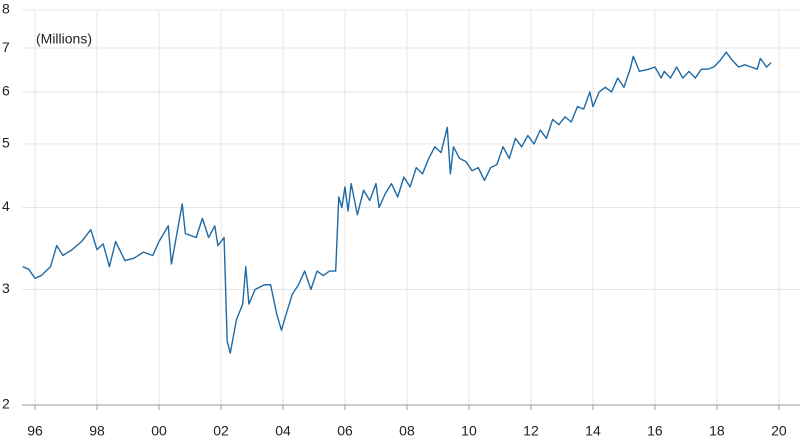 The width and height of the screenshot is (800, 444). What do you see at coordinates (6, 206) in the screenshot?
I see `y-tick-label: 4` at bounding box center [6, 206].